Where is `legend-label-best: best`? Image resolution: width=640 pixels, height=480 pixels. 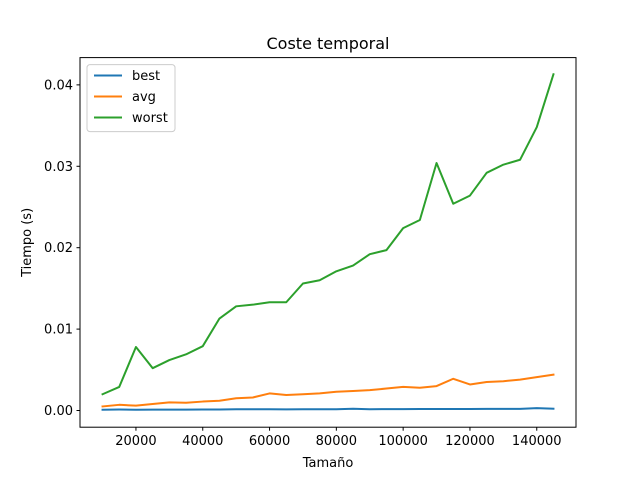 legend-label-best: best is located at coordinates (146, 76).